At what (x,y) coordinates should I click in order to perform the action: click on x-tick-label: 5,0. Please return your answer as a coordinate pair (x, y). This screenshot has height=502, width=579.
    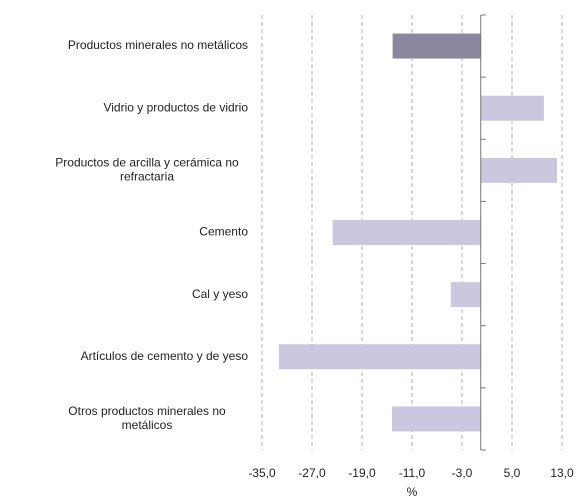
    Looking at the image, I should click on (512, 473).